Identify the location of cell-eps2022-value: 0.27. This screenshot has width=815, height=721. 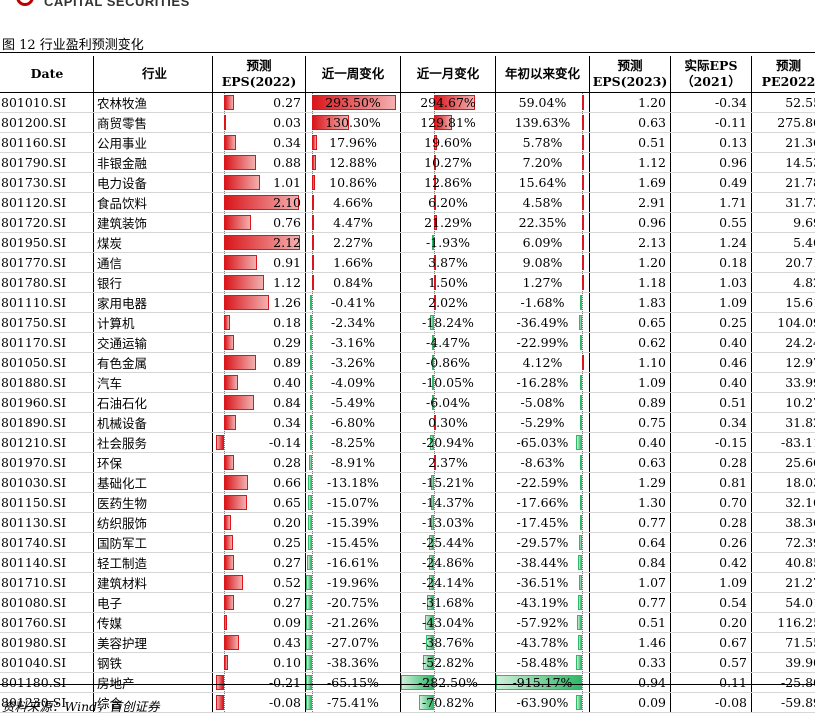
(287, 562).